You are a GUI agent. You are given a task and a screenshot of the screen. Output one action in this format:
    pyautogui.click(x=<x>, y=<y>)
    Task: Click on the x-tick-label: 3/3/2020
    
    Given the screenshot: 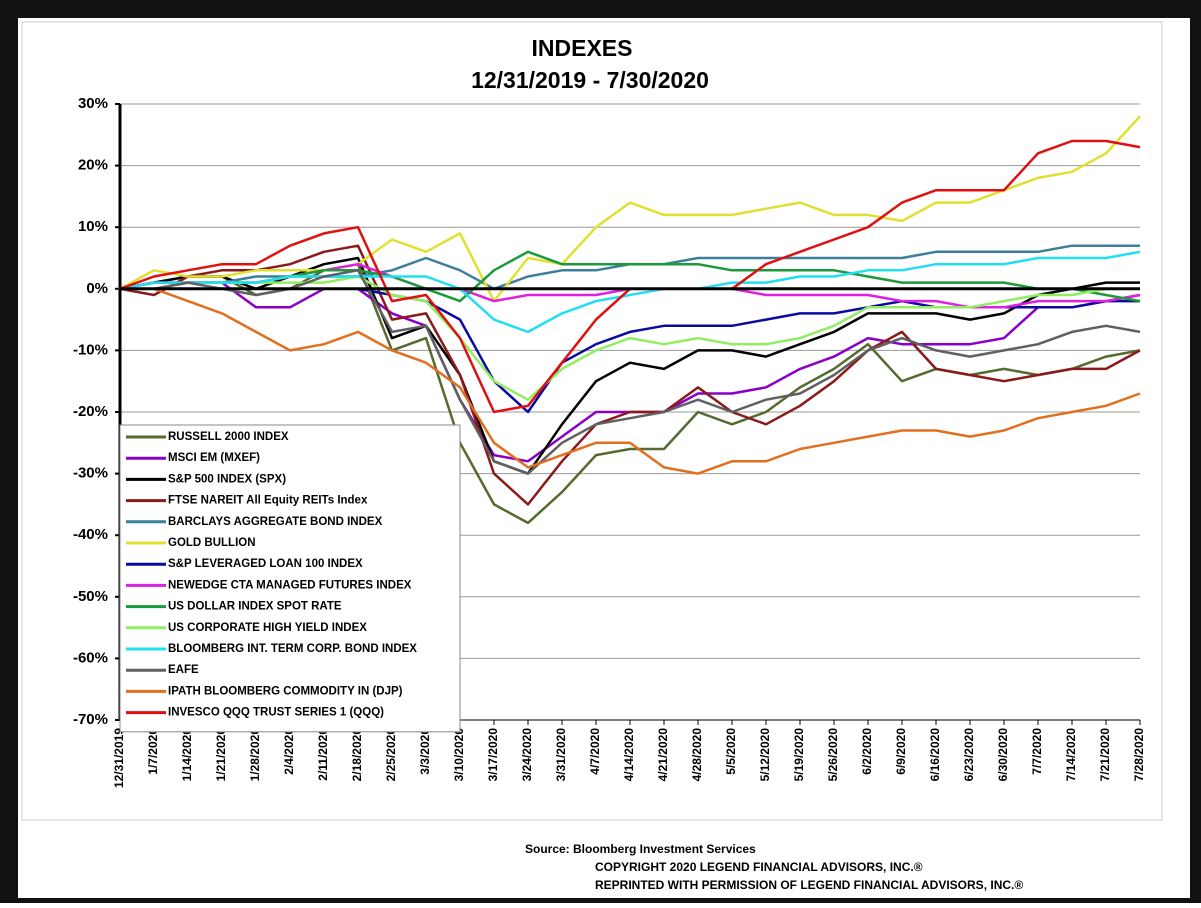 What is the action you would take?
    pyautogui.click(x=425, y=751)
    